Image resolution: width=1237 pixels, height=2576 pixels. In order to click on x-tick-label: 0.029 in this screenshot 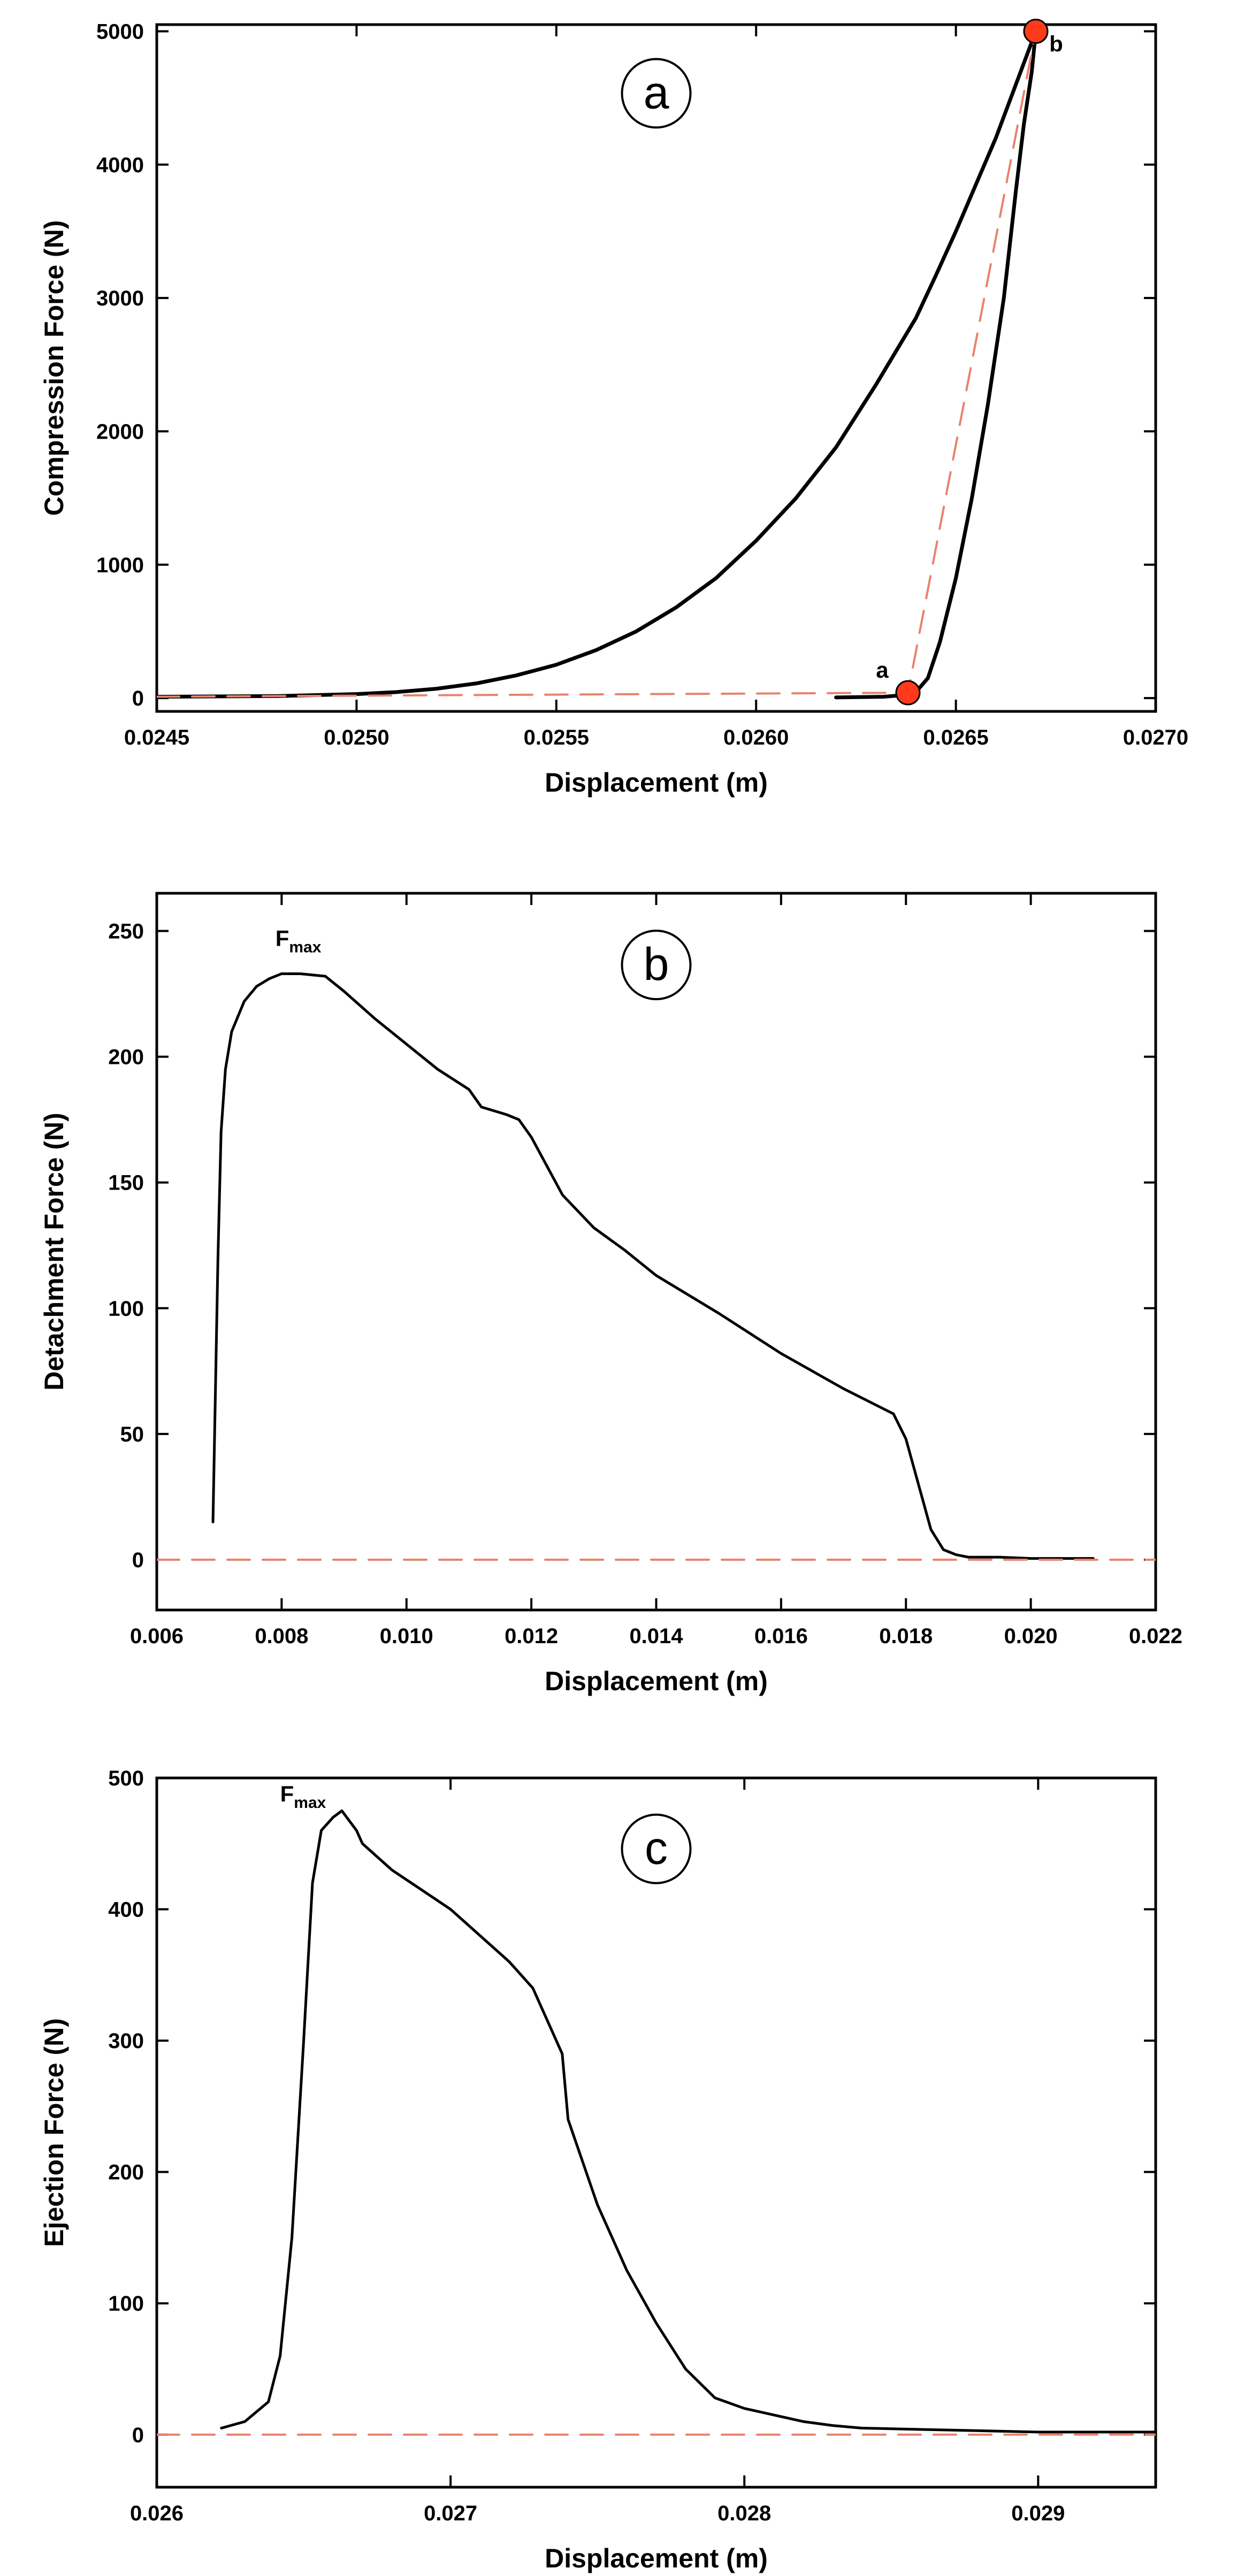, I will do `click(1038, 2513)`.